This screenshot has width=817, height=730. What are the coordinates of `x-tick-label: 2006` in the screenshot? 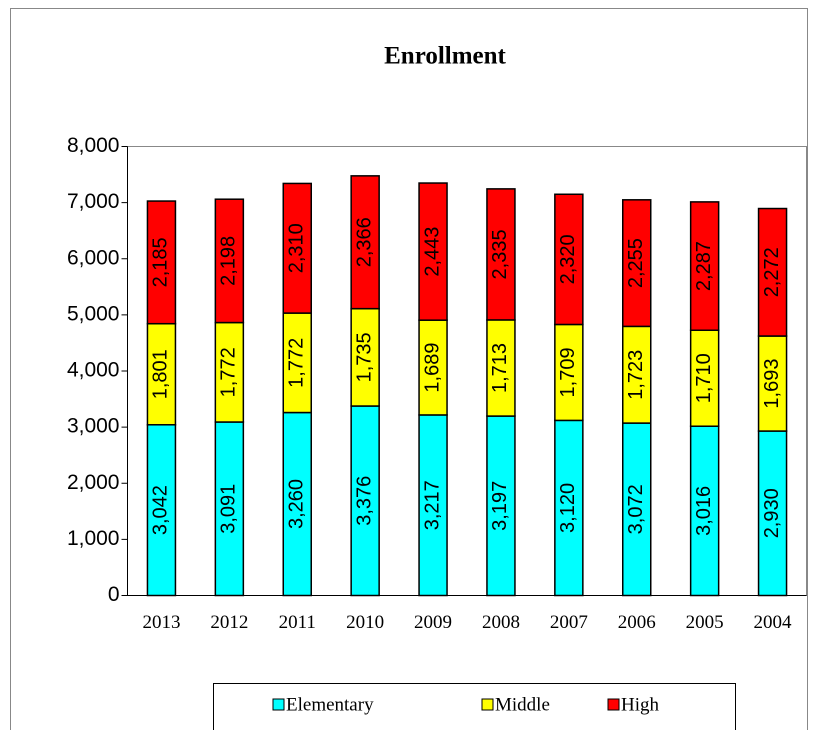 It's located at (637, 622).